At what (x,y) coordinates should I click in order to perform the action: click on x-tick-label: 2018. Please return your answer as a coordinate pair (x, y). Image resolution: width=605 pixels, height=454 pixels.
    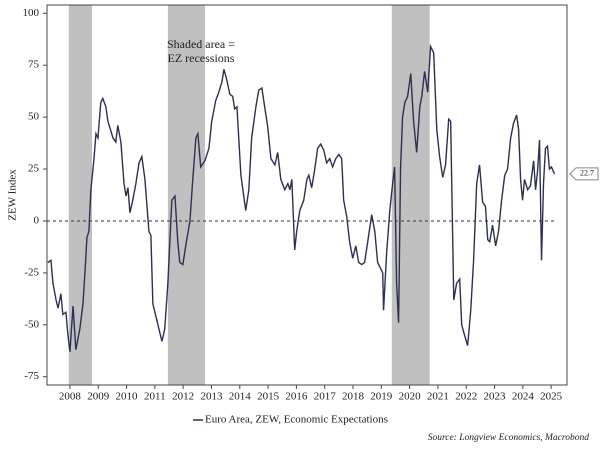
    Looking at the image, I should click on (353, 397).